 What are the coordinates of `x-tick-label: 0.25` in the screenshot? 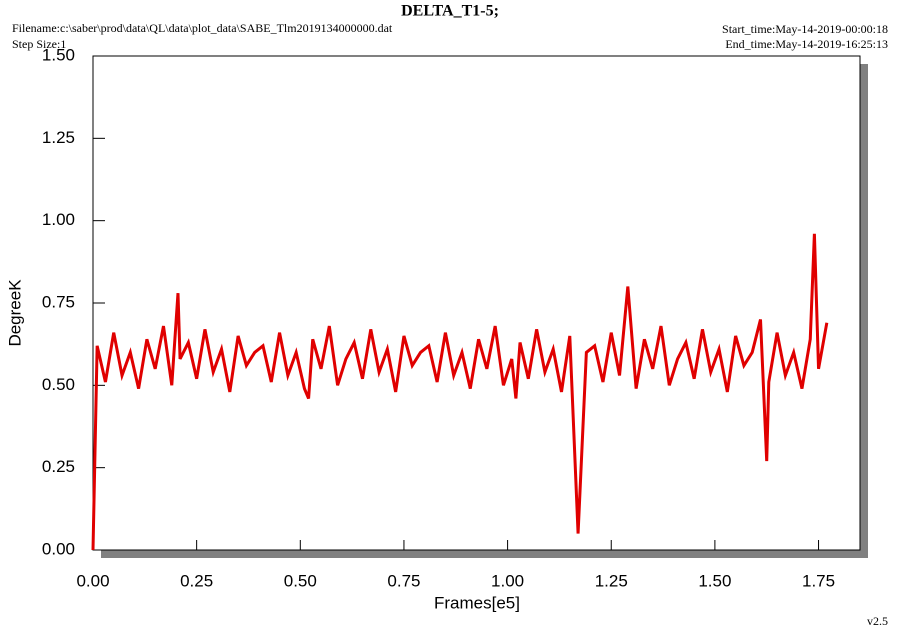 It's located at (196, 580).